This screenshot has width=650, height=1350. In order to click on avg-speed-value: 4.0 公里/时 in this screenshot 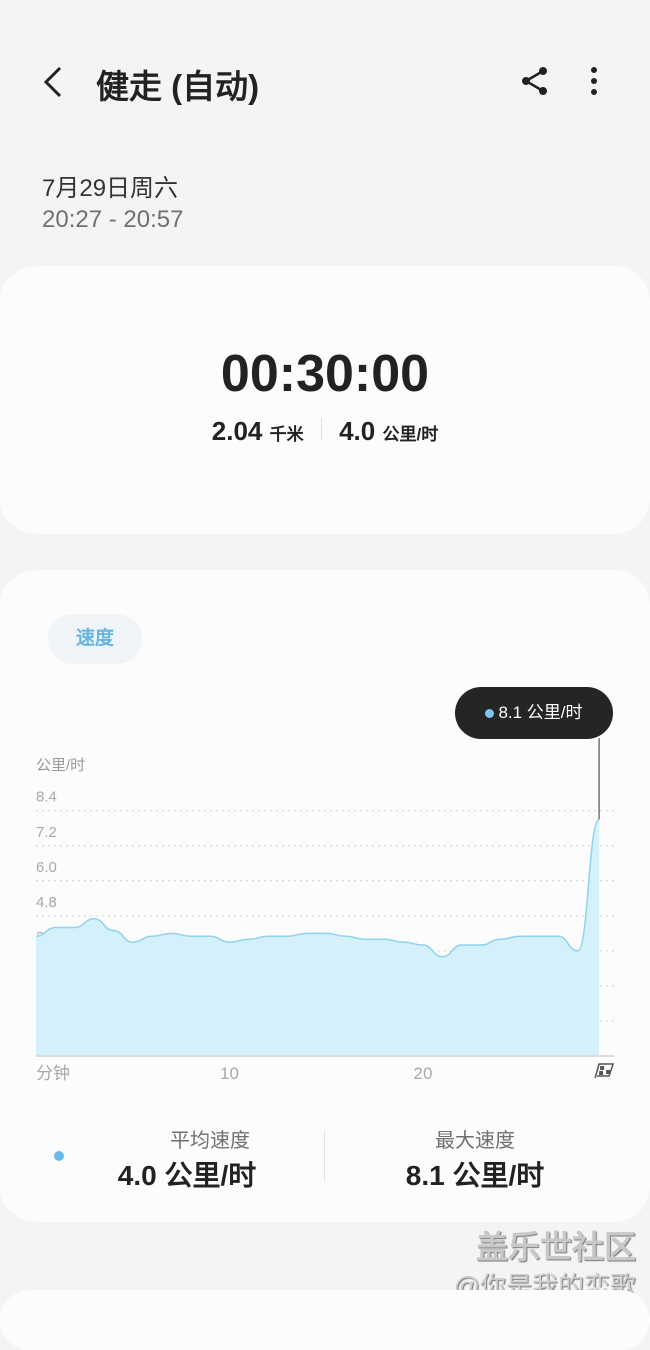, I will do `click(187, 1175)`.